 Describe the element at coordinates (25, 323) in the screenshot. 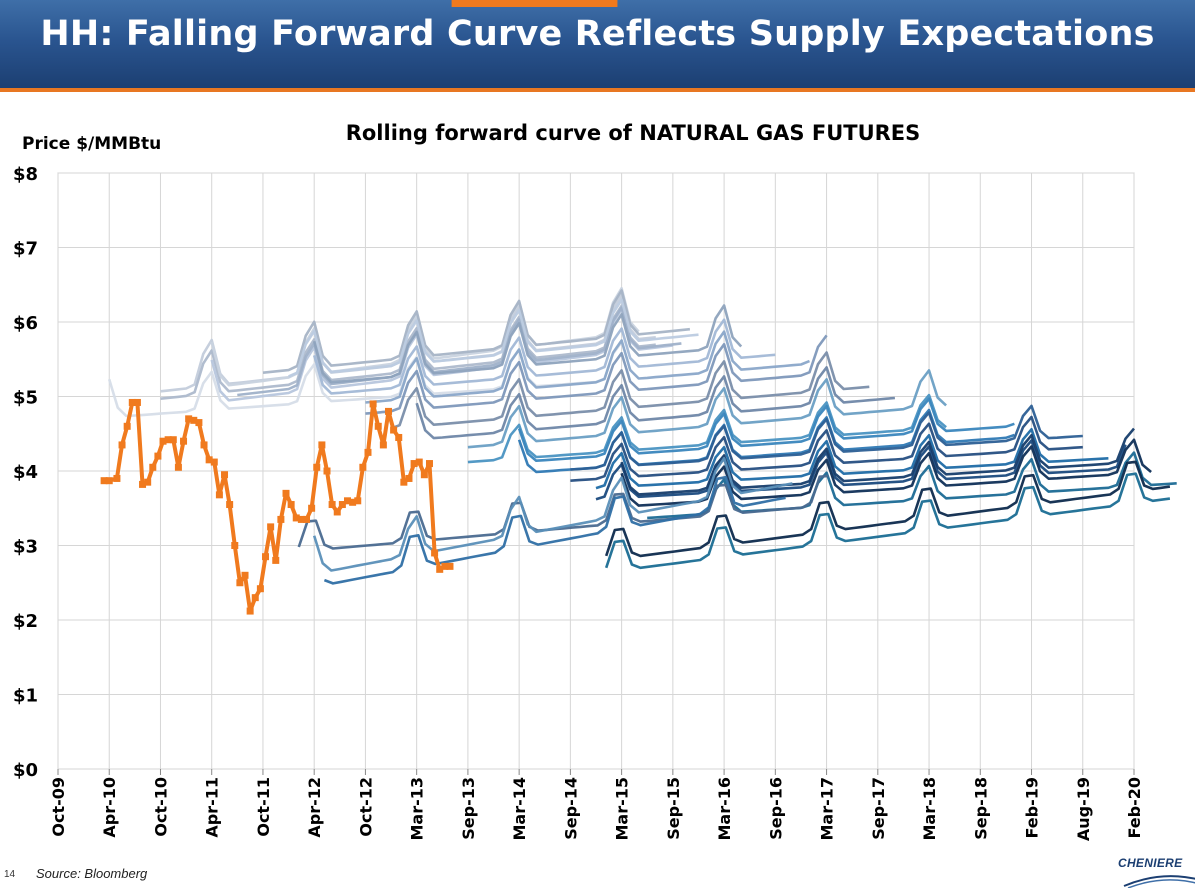

I see `y-tick-label: $6` at that location.